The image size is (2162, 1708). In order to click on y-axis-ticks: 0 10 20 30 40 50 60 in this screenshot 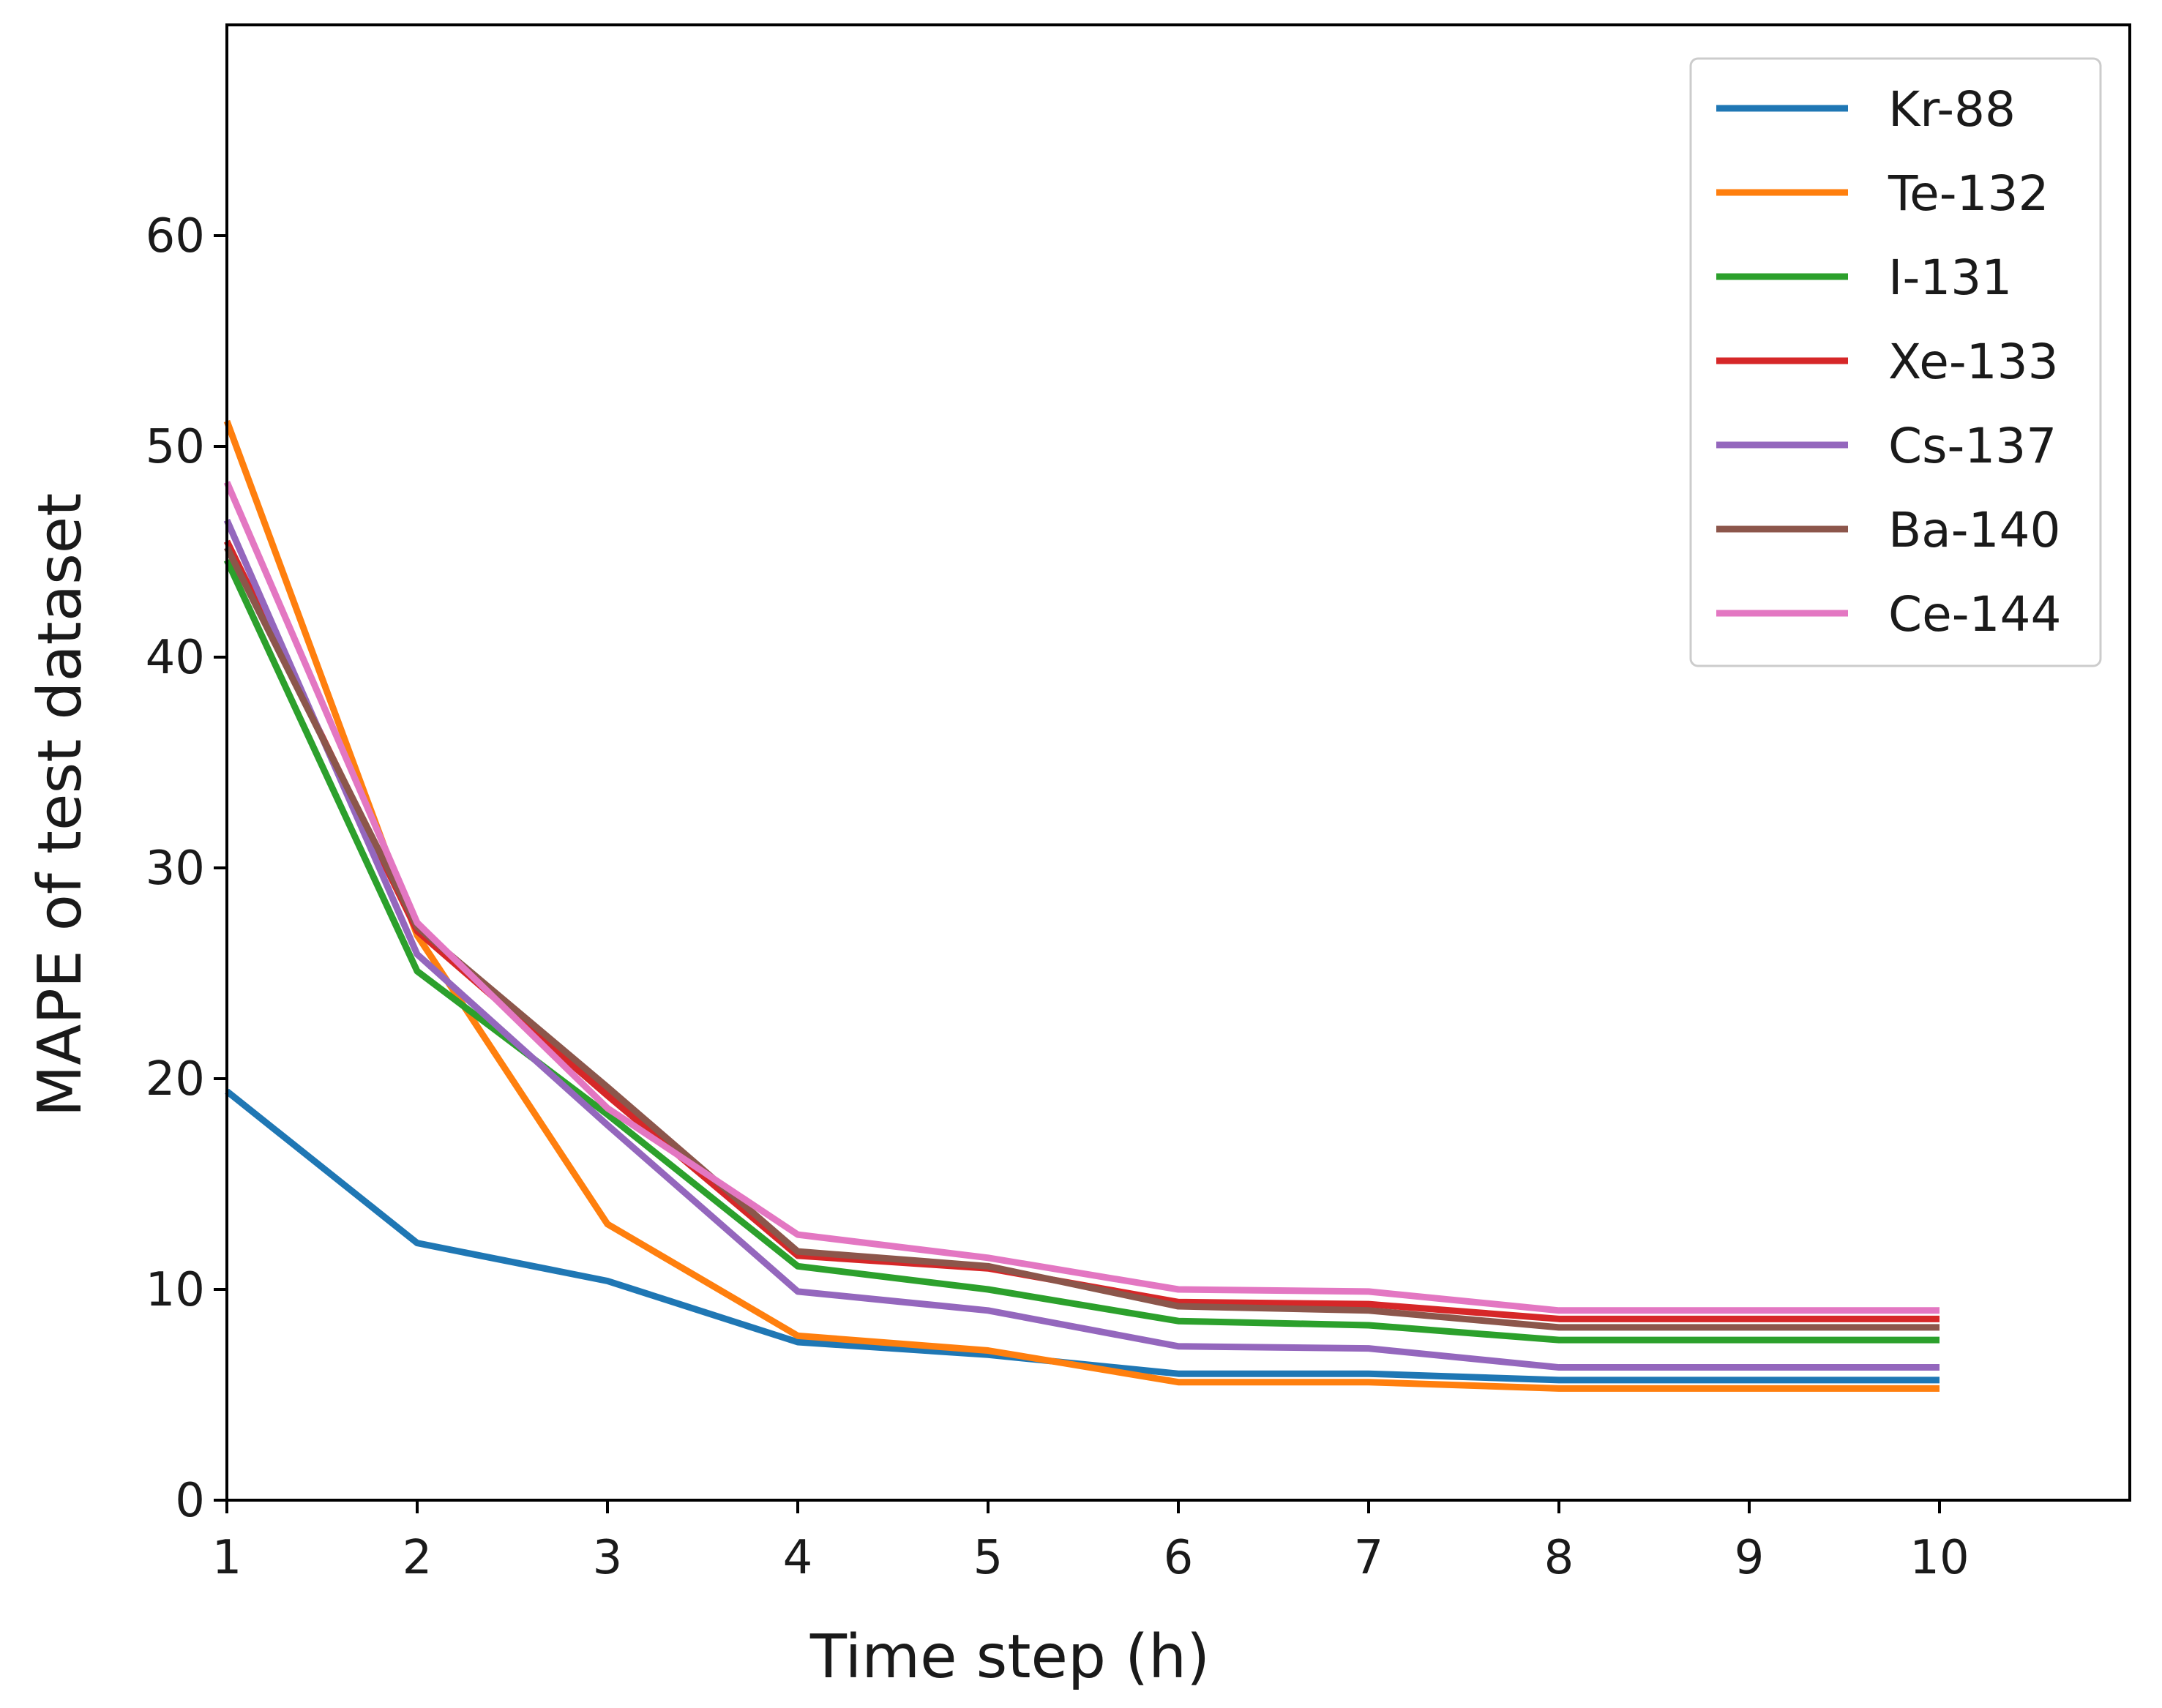, I will do `click(186, 868)`.